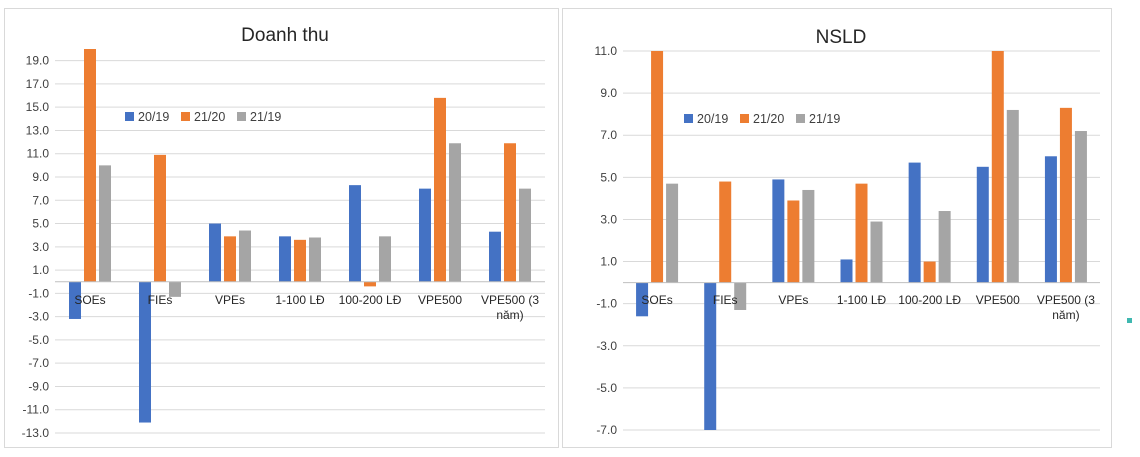 This screenshot has height=457, width=1140. What do you see at coordinates (1129, 320) in the screenshot?
I see `side-marker` at bounding box center [1129, 320].